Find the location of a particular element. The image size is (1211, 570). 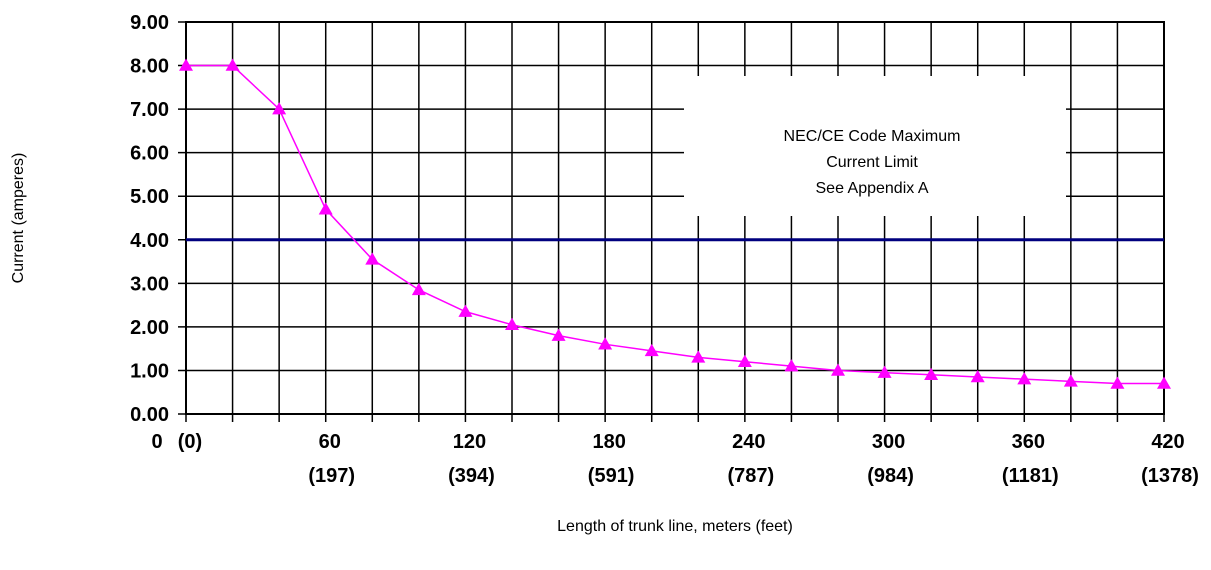

y-axis-title: Current (amperes) is located at coordinates (18, 218).